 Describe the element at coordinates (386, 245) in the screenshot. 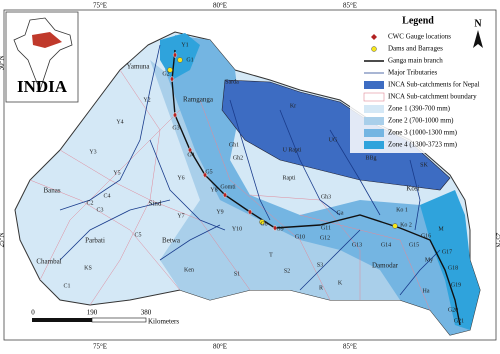

I see `map-label: G14` at that location.